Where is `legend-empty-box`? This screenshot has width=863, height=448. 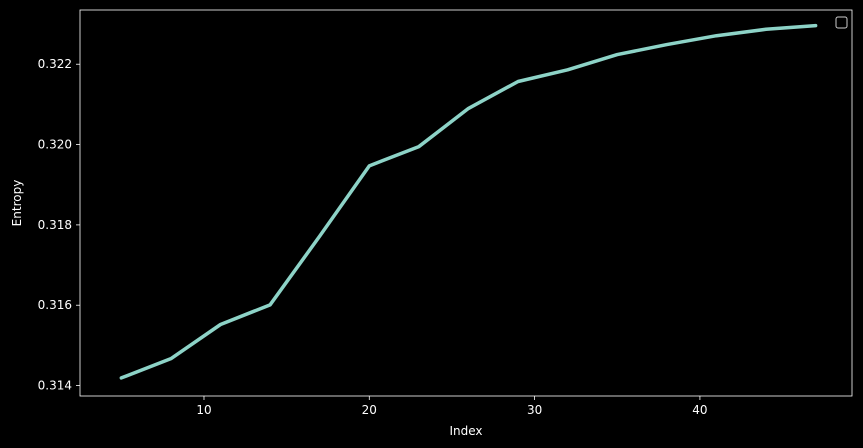 legend-empty-box is located at coordinates (841, 22).